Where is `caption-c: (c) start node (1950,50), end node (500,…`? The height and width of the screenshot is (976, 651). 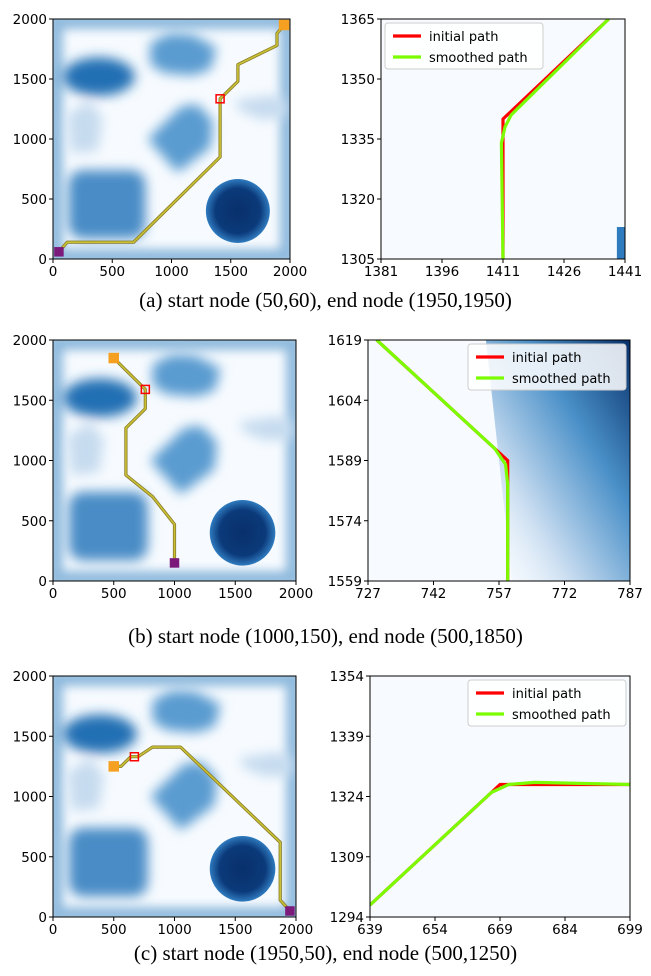 caption-c: (c) start node (1950,50), end node (500,… is located at coordinates (325, 953).